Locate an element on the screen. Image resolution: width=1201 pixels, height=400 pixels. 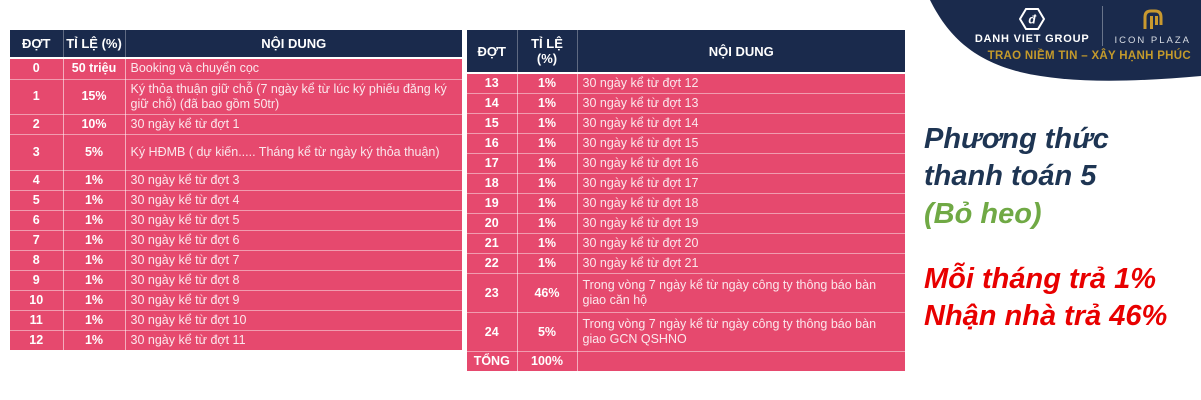
table-row: 19 1% 30 ngày kể từ đợt 18 is located at coordinates (686, 203).